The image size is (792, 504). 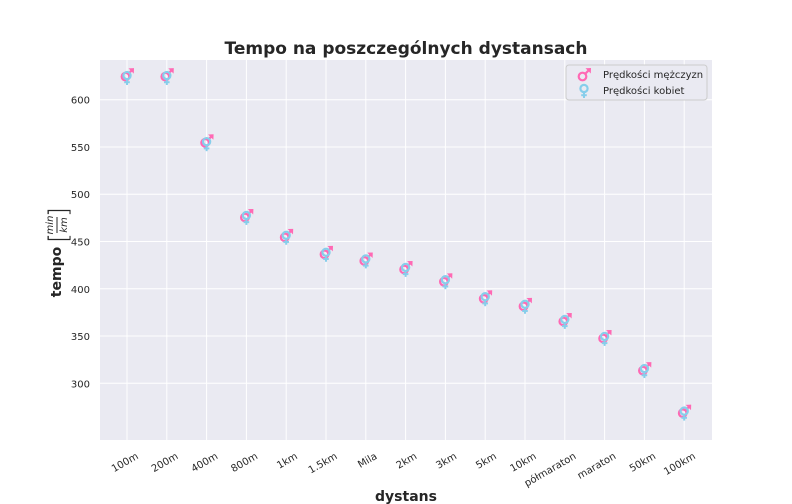 What do you see at coordinates (59, 238) in the screenshot?
I see `y-axis-bracket-left: [` at bounding box center [59, 238].